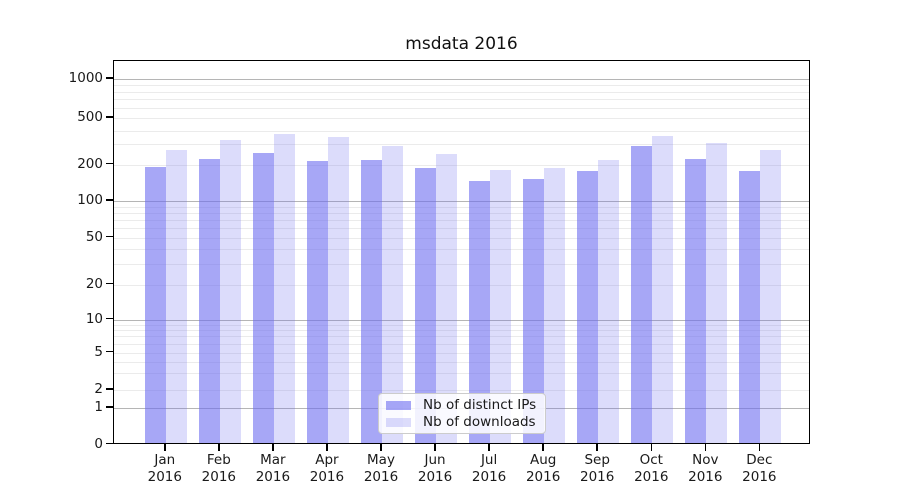  Describe the element at coordinates (489, 447) in the screenshot. I see `x-tick-mark-jul` at that location.